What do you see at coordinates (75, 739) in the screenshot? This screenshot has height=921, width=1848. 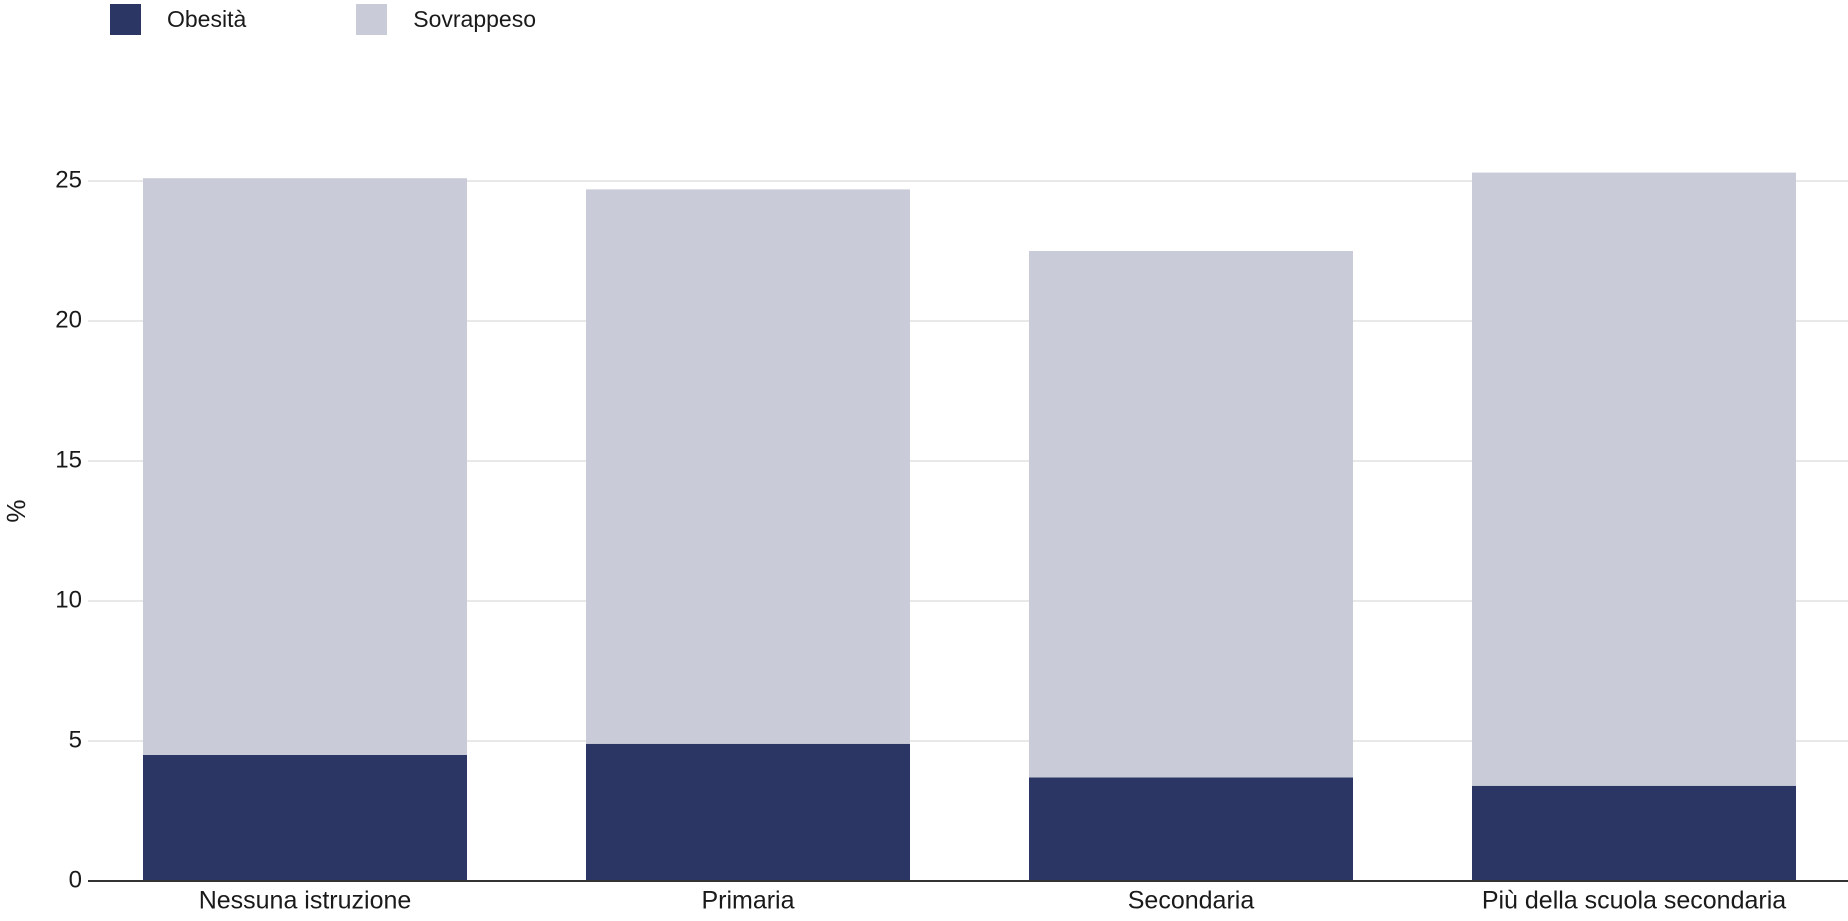 I see `y-tick-label-5: 5` at bounding box center [75, 739].